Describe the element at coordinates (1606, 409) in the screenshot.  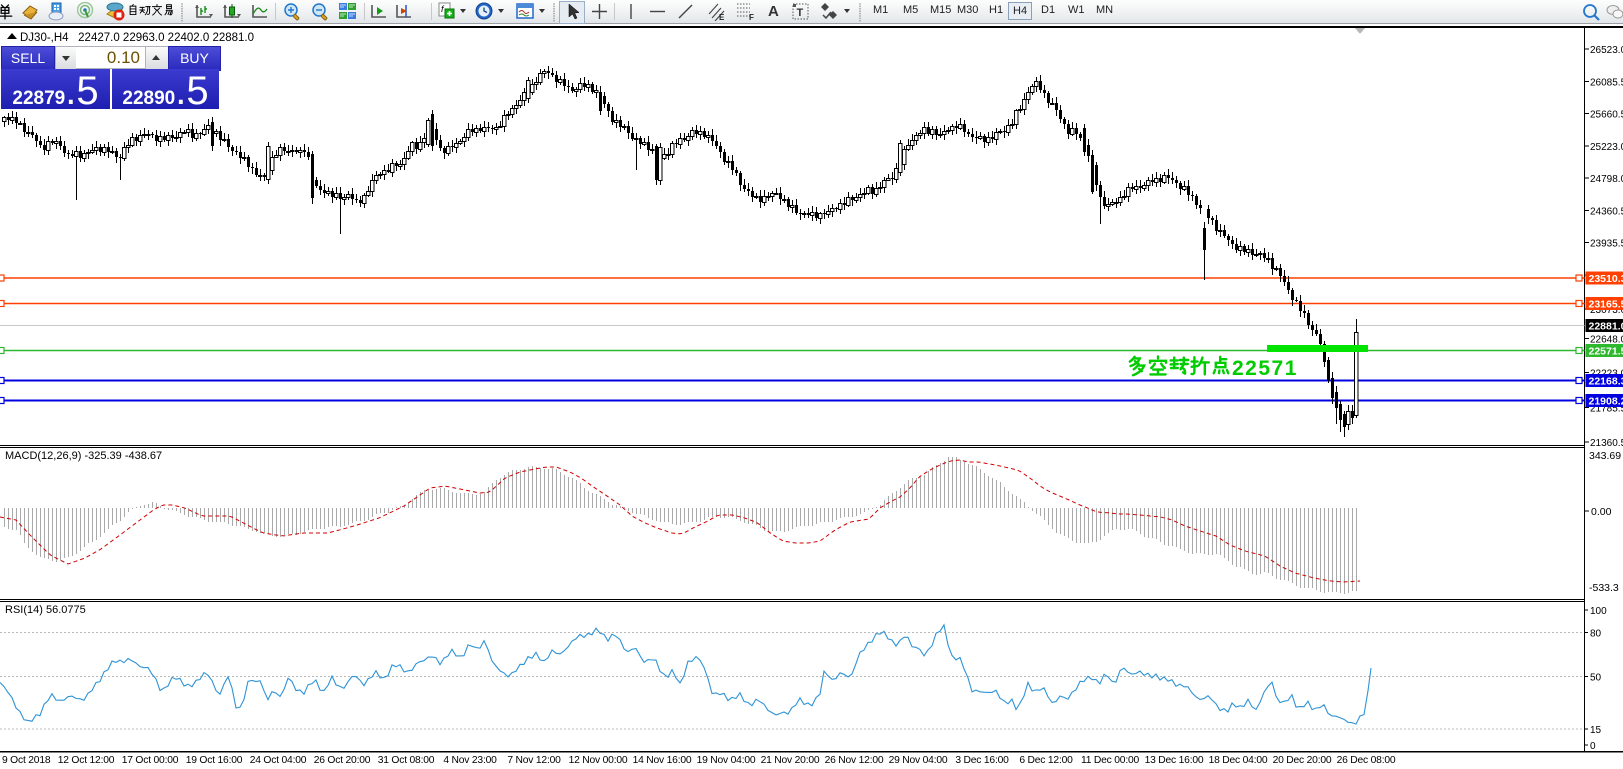
I see `svg-text: 21785.5` at that location.